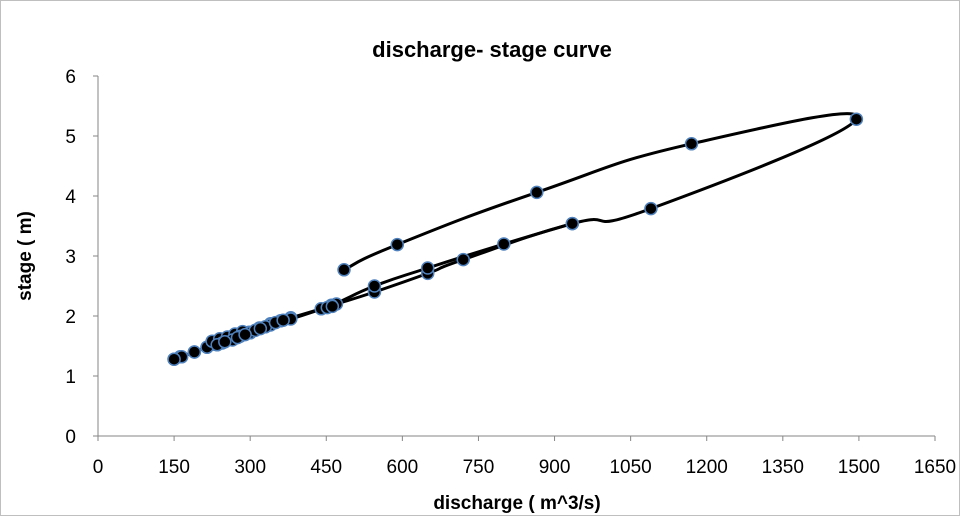  What do you see at coordinates (70, 137) in the screenshot?
I see `y-tick-label: 5` at bounding box center [70, 137].